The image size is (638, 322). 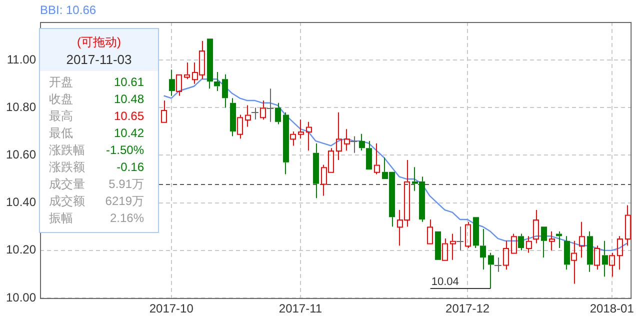 I want to click on text: 10.48, so click(x=129, y=99).